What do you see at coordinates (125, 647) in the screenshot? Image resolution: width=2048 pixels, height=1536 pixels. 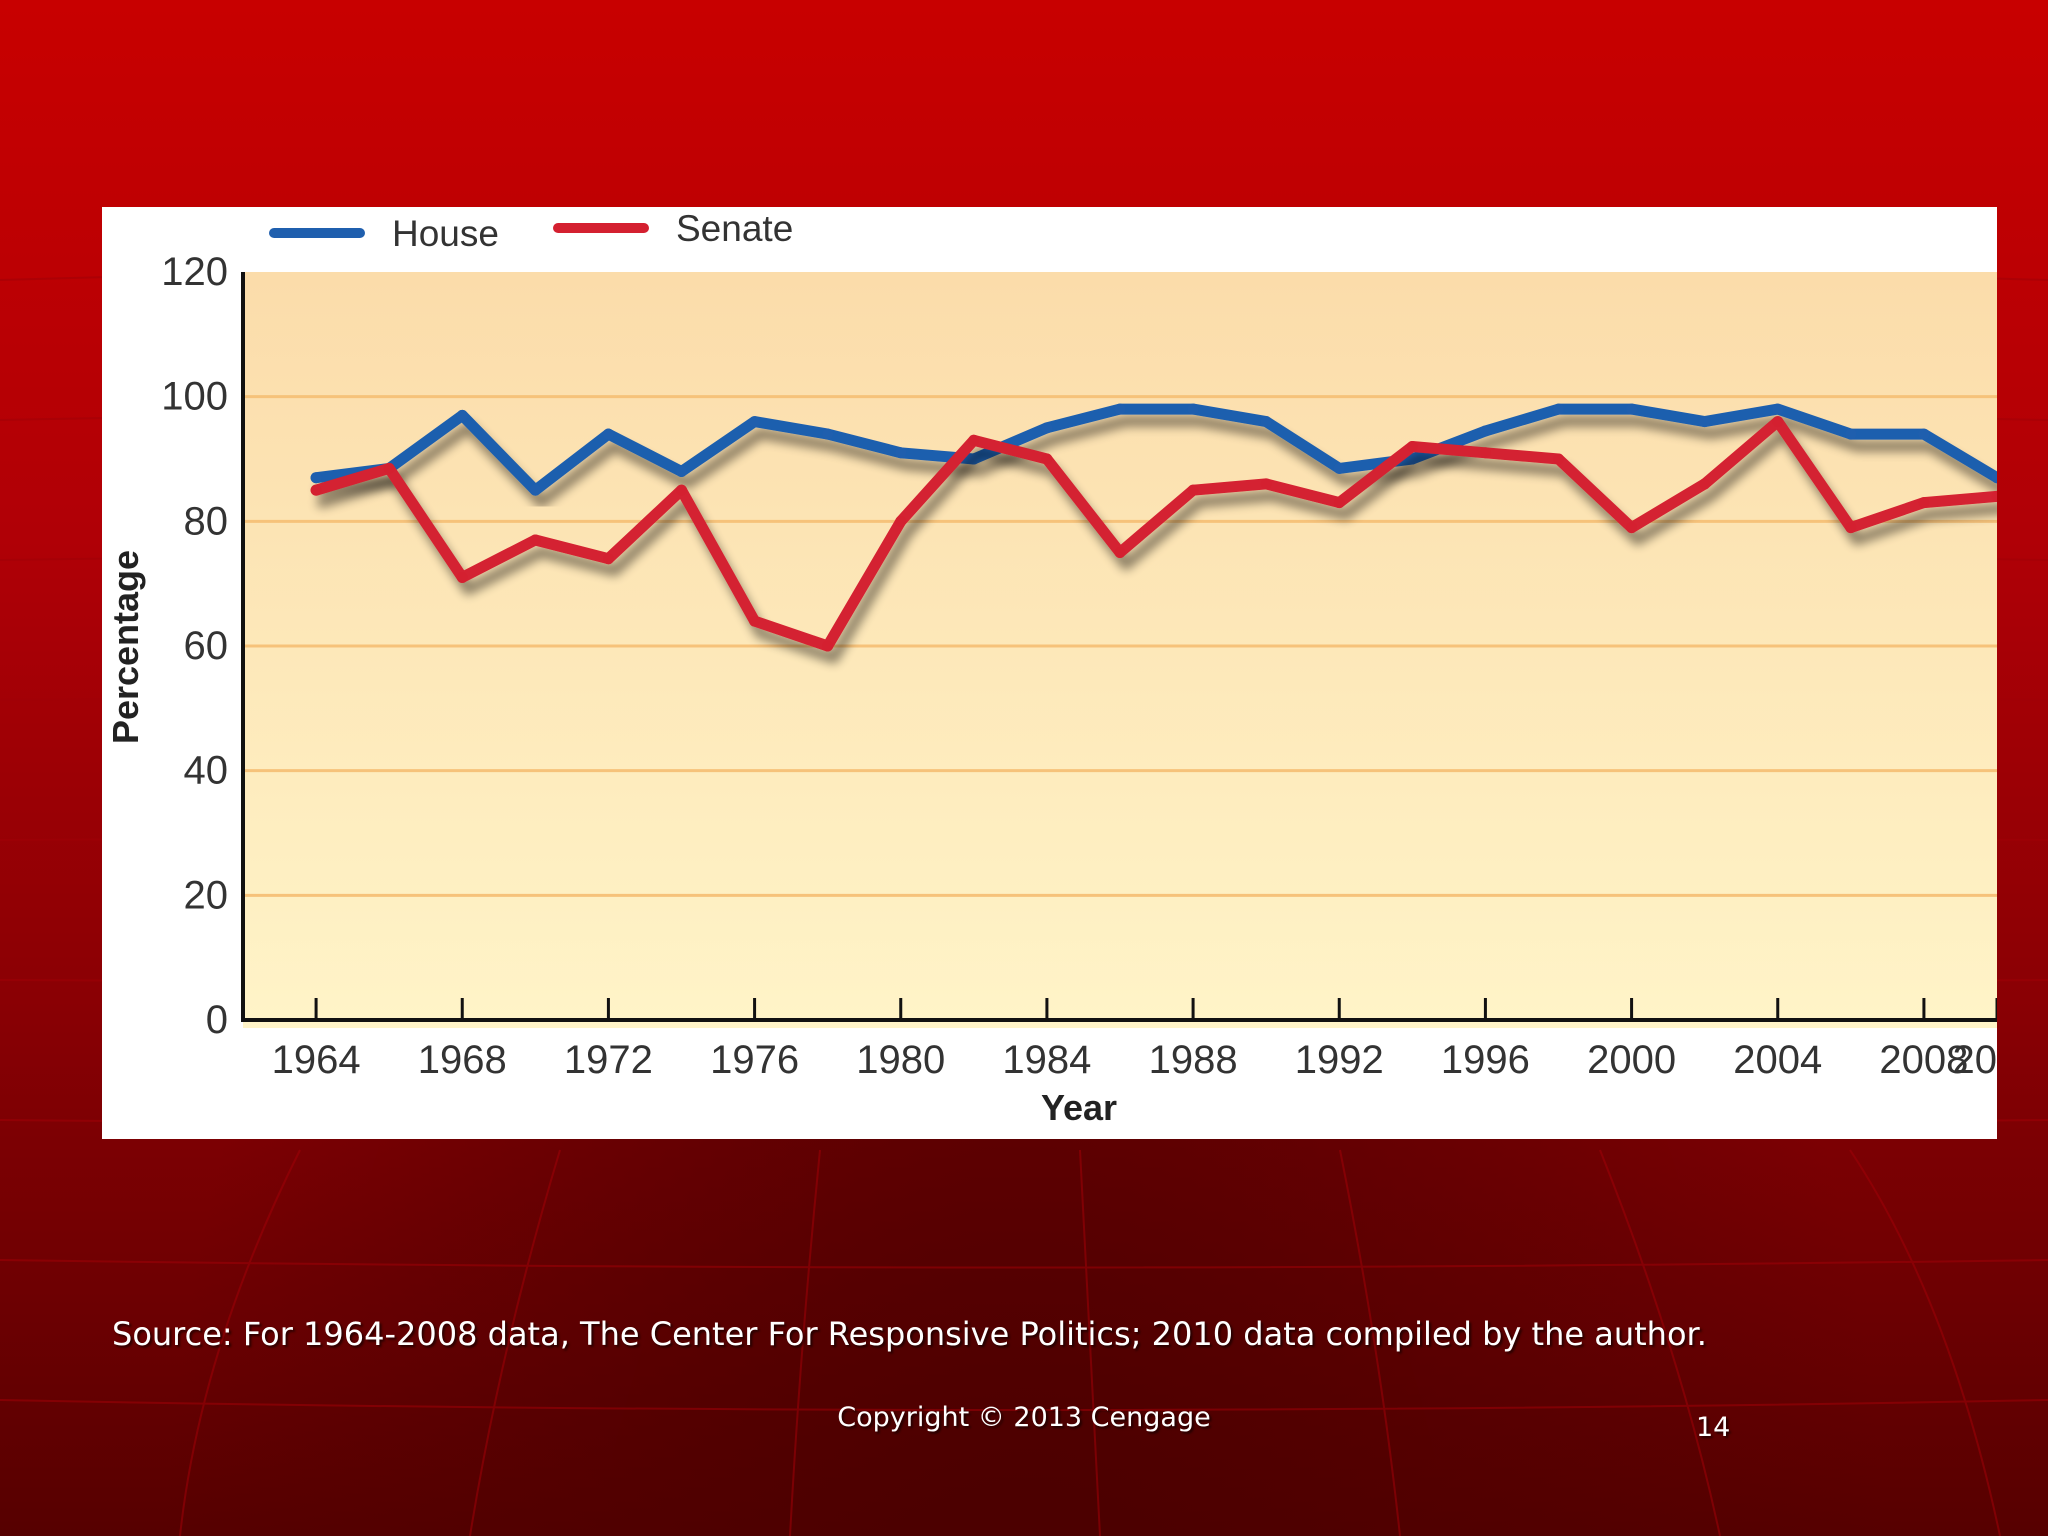 I see `y-axis-title: Percentage` at bounding box center [125, 647].